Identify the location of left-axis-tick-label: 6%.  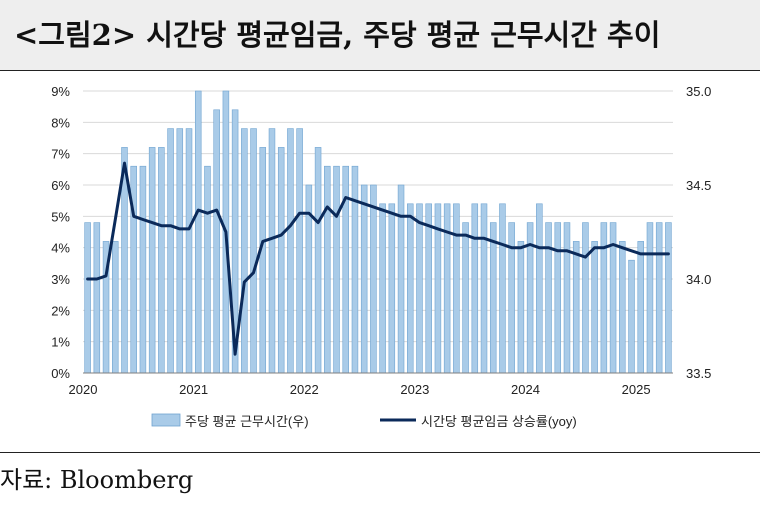
(60, 185).